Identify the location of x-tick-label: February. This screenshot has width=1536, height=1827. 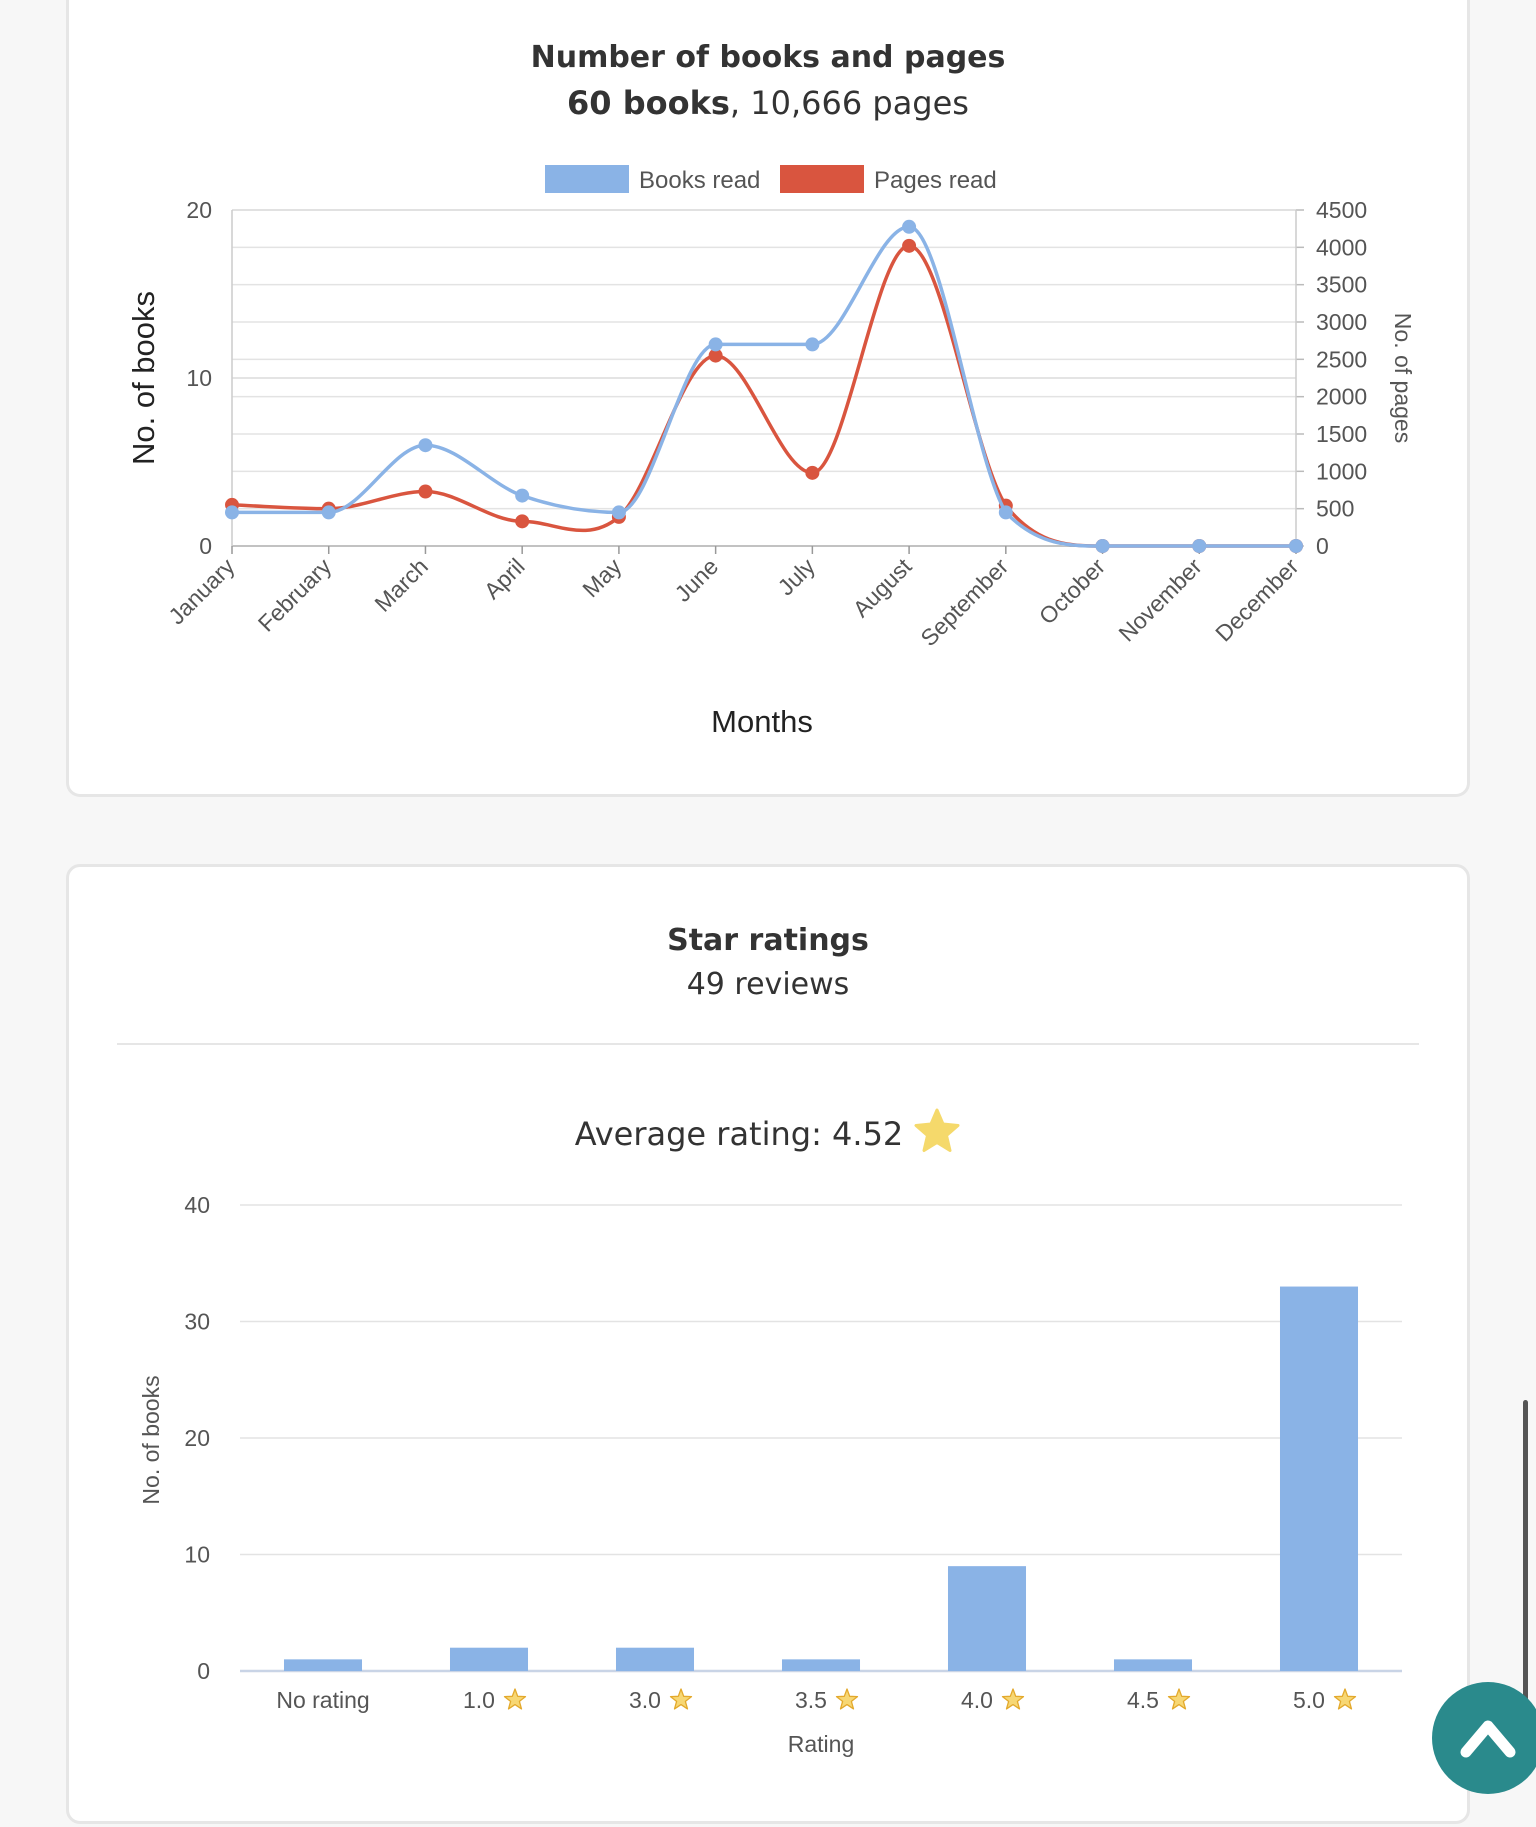
(295, 595).